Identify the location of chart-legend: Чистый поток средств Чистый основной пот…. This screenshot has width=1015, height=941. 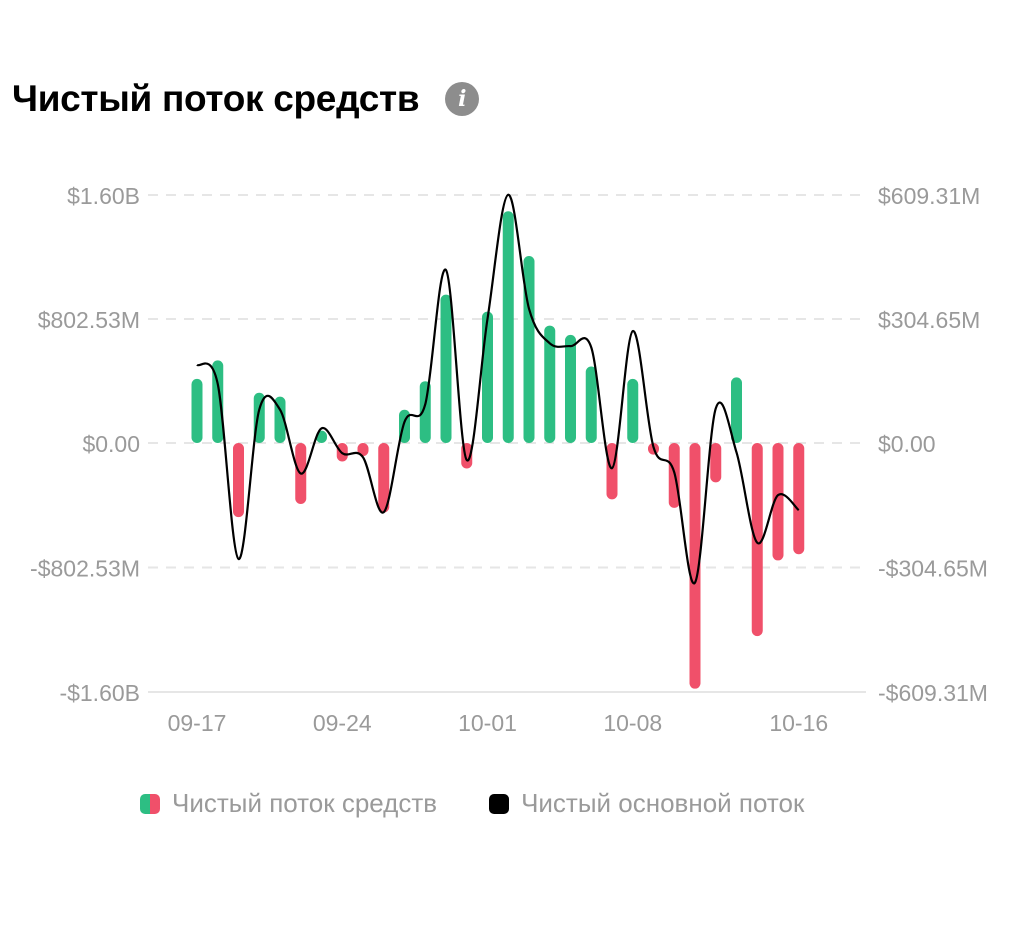
(498, 803).